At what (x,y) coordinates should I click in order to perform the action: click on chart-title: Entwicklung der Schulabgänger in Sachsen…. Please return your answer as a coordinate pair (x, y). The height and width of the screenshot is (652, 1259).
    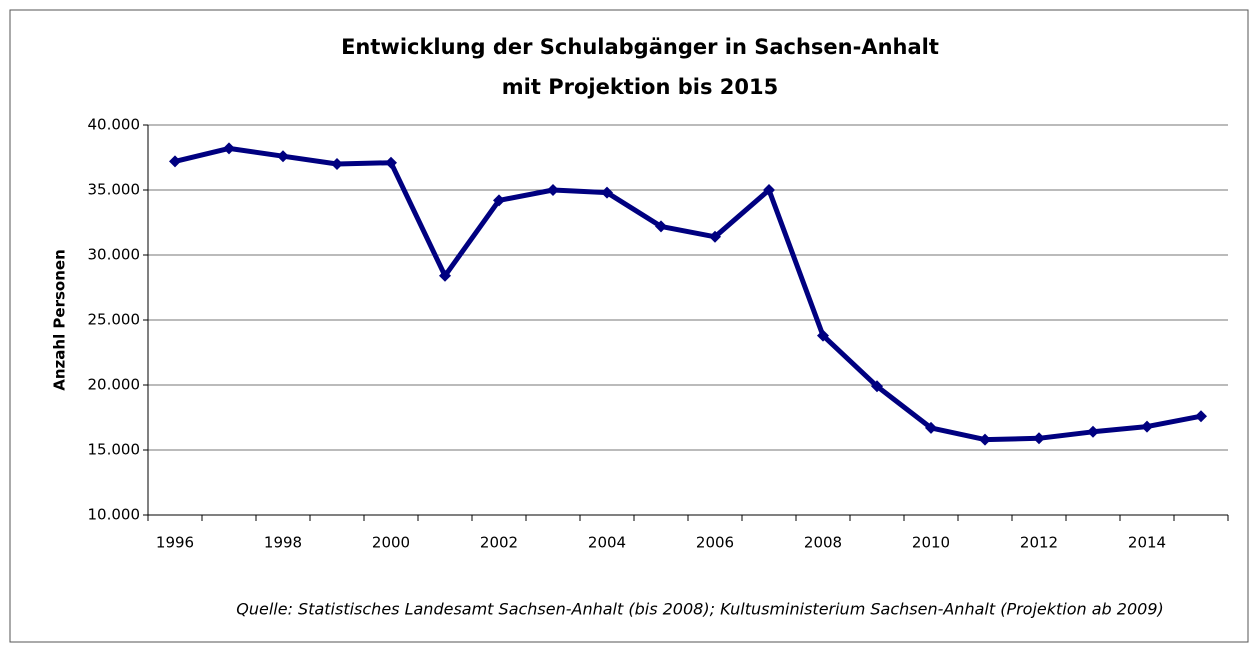
    Looking at the image, I should click on (640, 47).